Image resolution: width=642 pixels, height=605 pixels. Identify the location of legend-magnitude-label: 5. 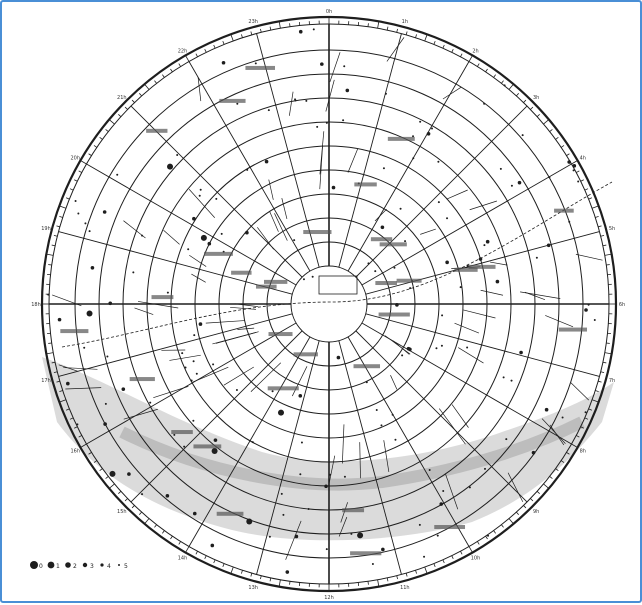
(126, 566).